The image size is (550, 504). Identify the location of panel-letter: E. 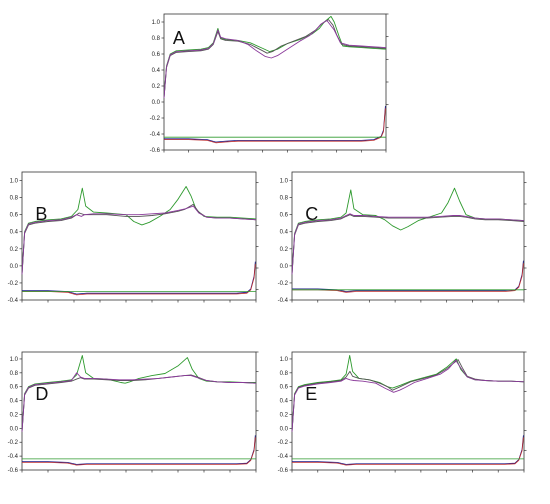
(311, 394).